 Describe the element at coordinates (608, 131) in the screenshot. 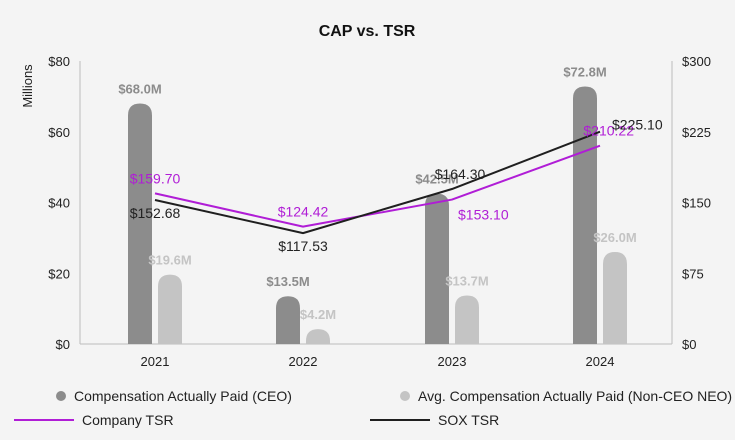

I see `line-data-label-company-tsr: $210.22` at that location.